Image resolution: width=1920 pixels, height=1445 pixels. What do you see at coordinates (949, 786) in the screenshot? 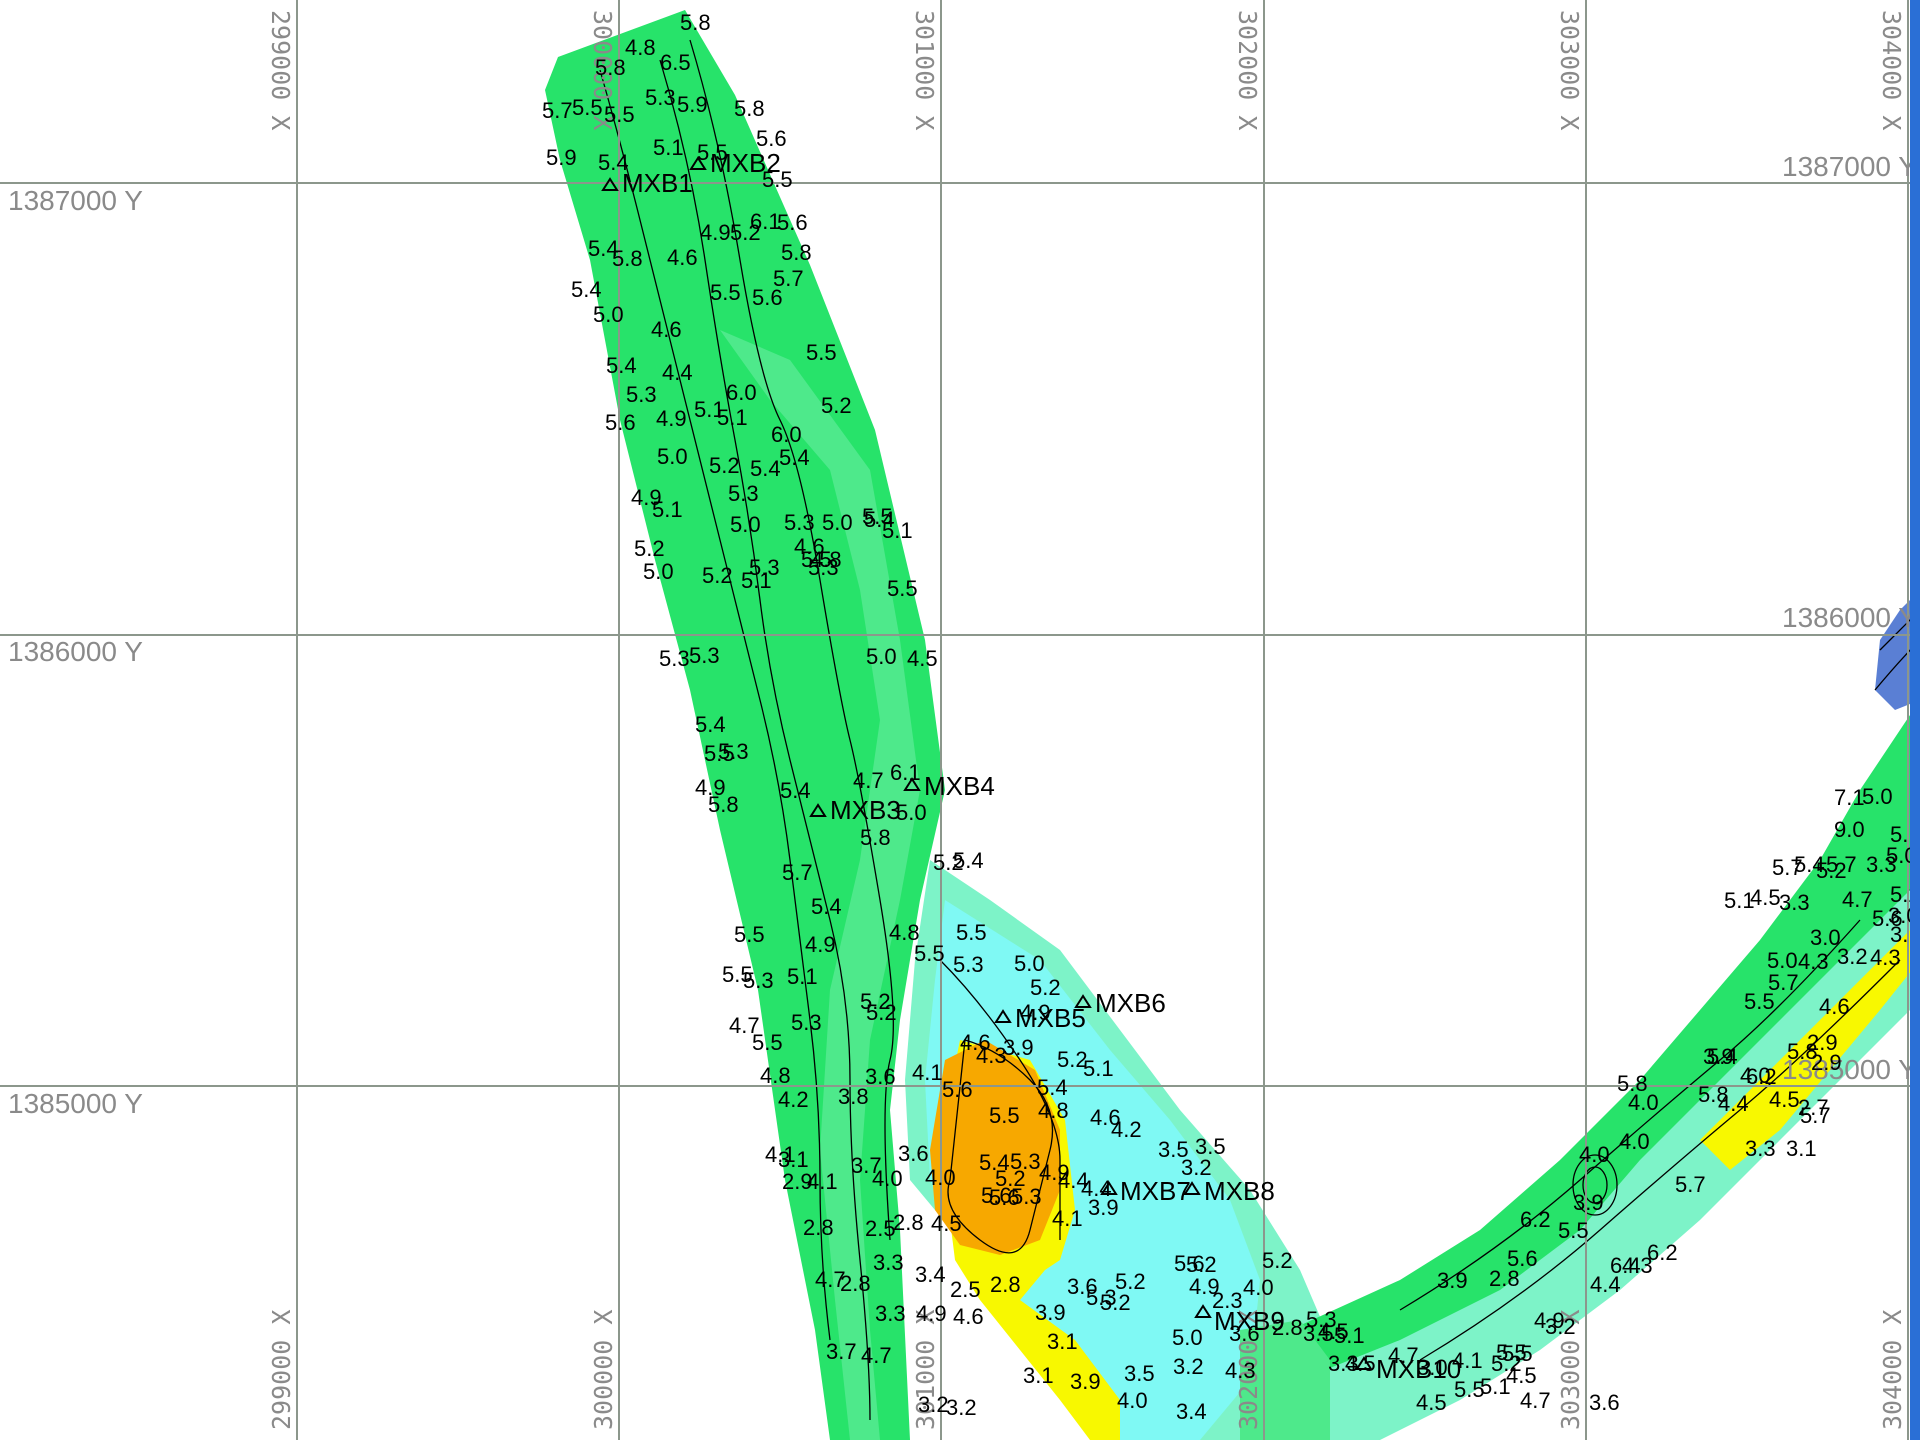
I see `well-mxb4: MXB4` at bounding box center [949, 786].